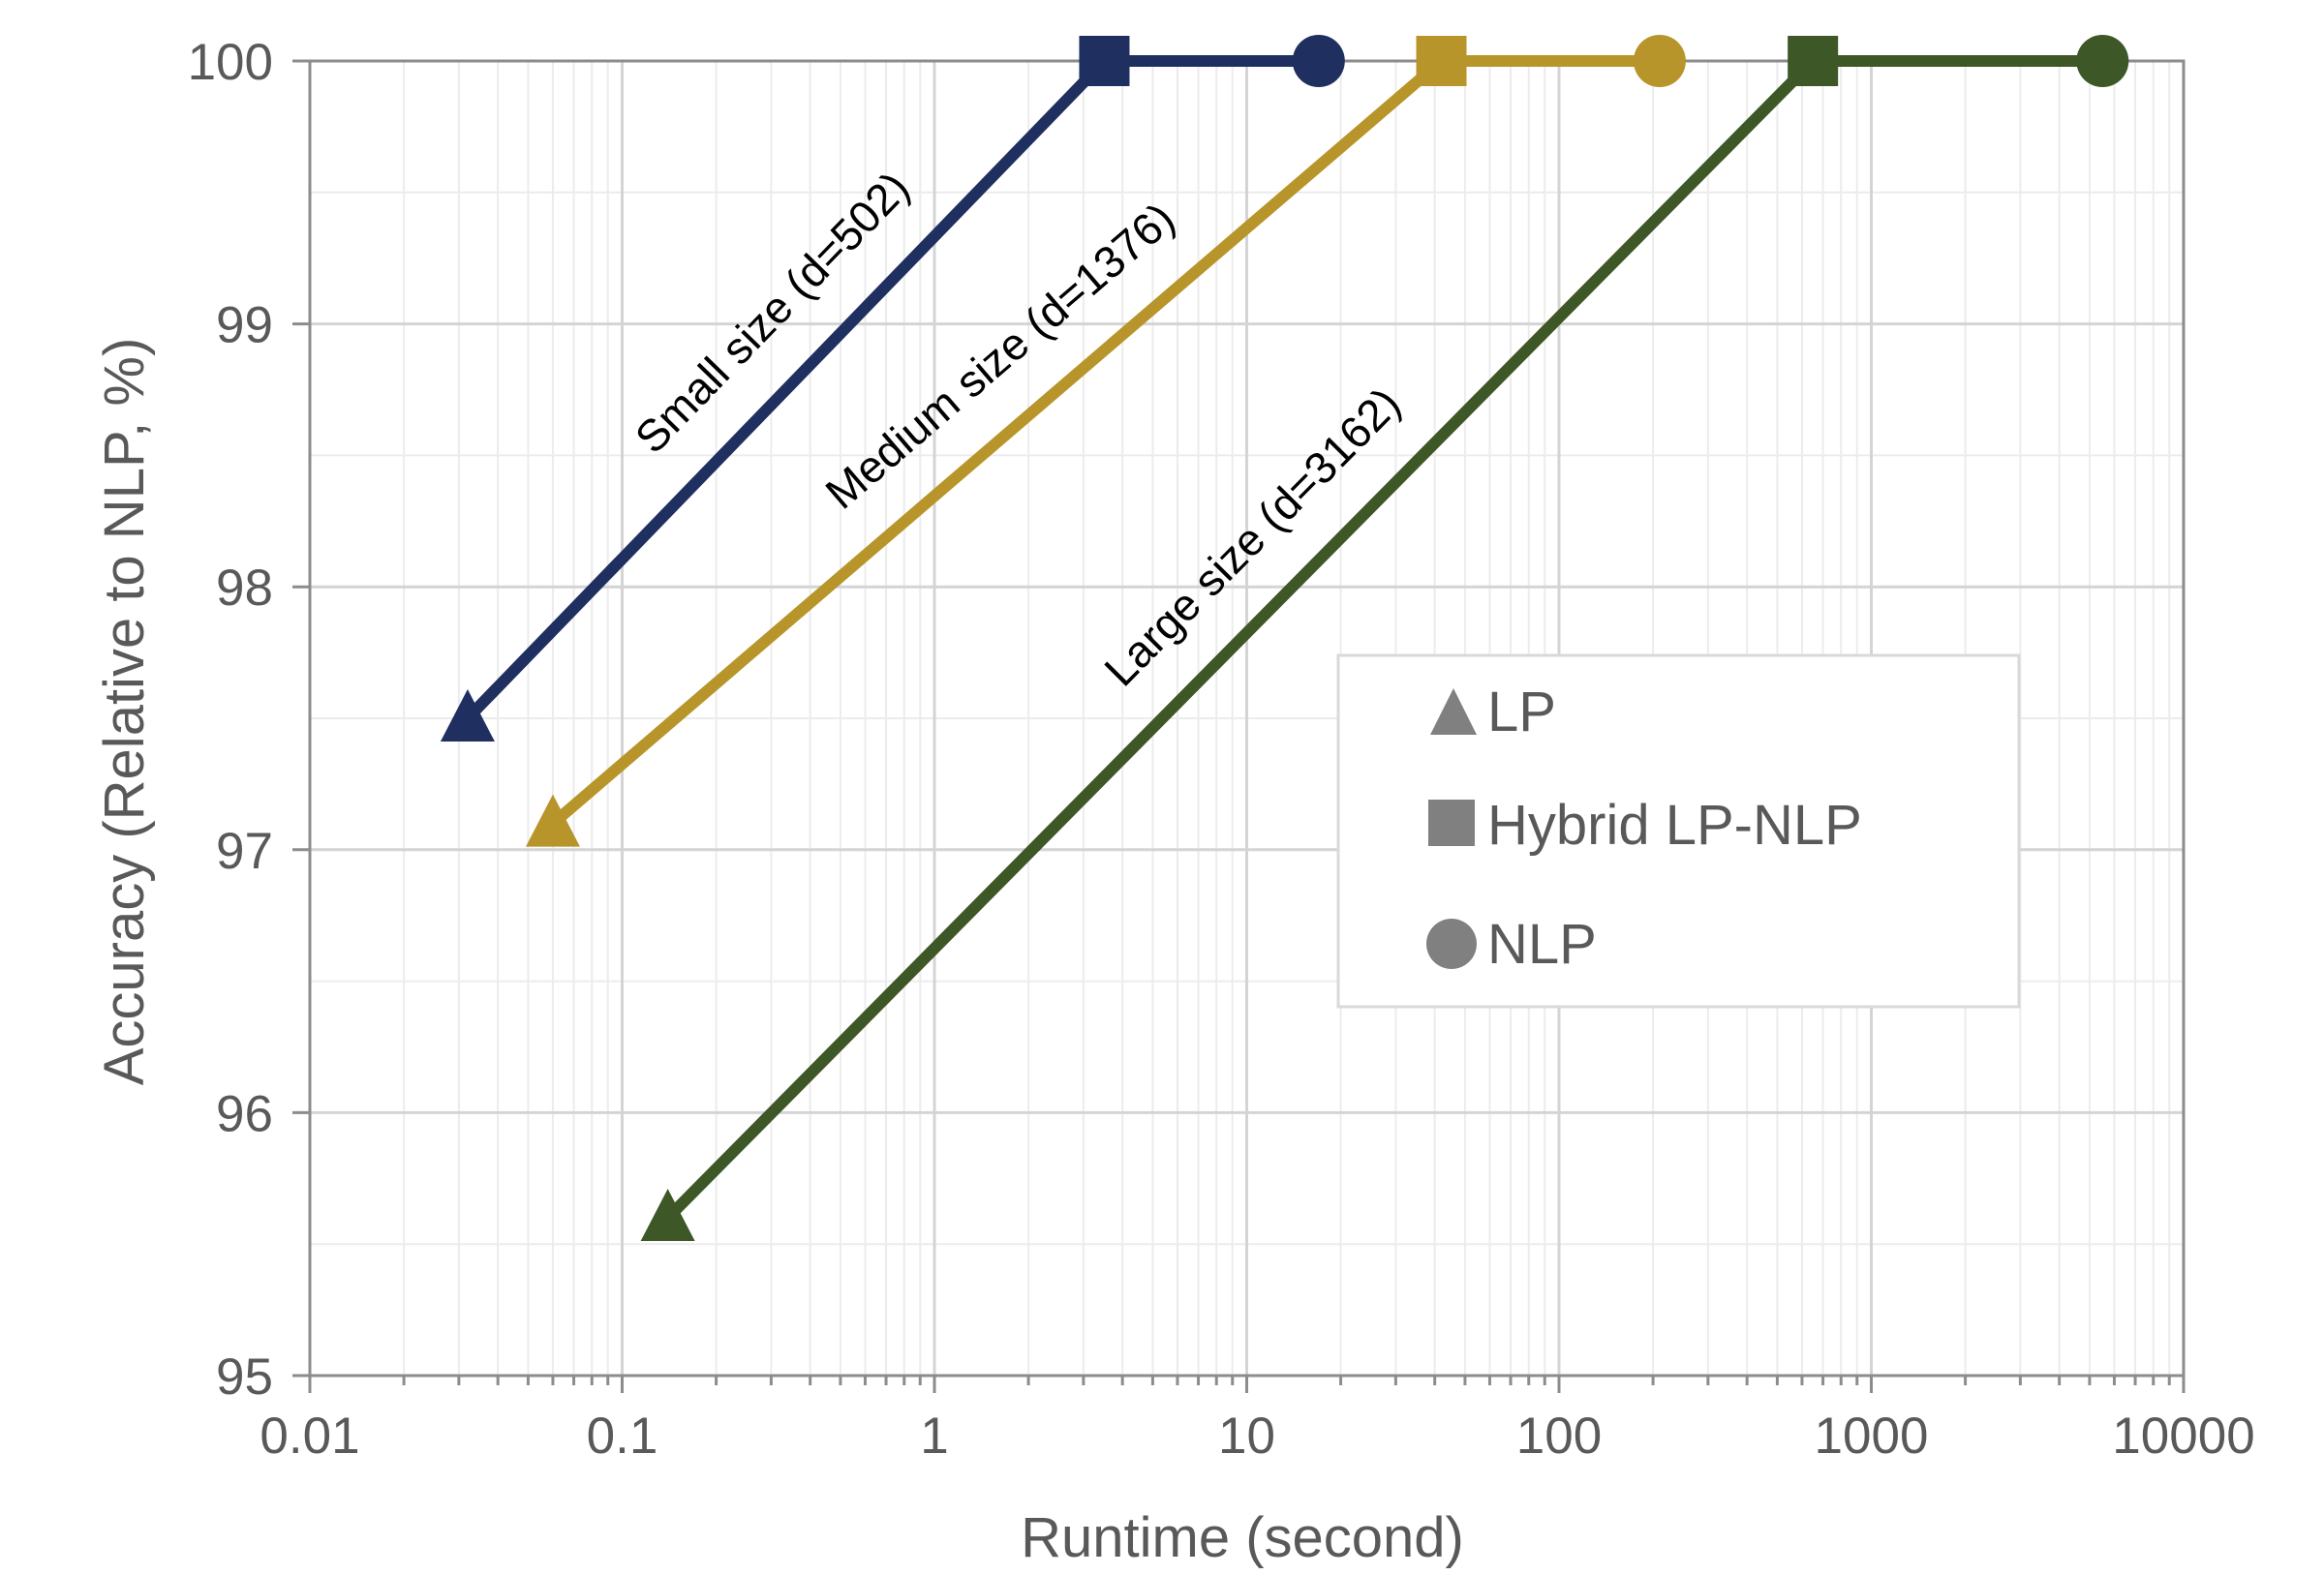 The height and width of the screenshot is (1575, 2324). I want to click on legend: LP Hybrid LP-NLP NLP, so click(1678, 831).